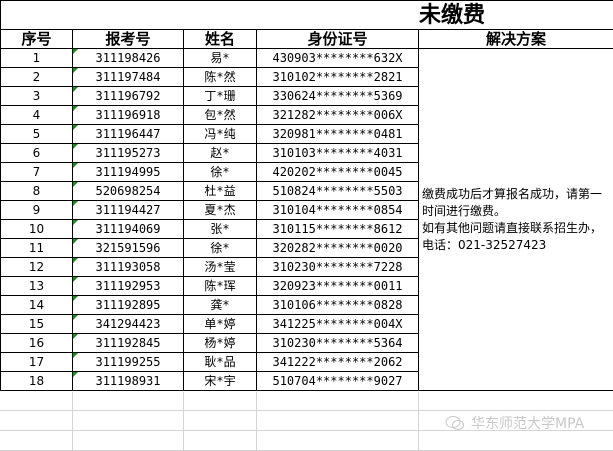  What do you see at coordinates (37, 362) in the screenshot?
I see `cell-index: 17` at bounding box center [37, 362].